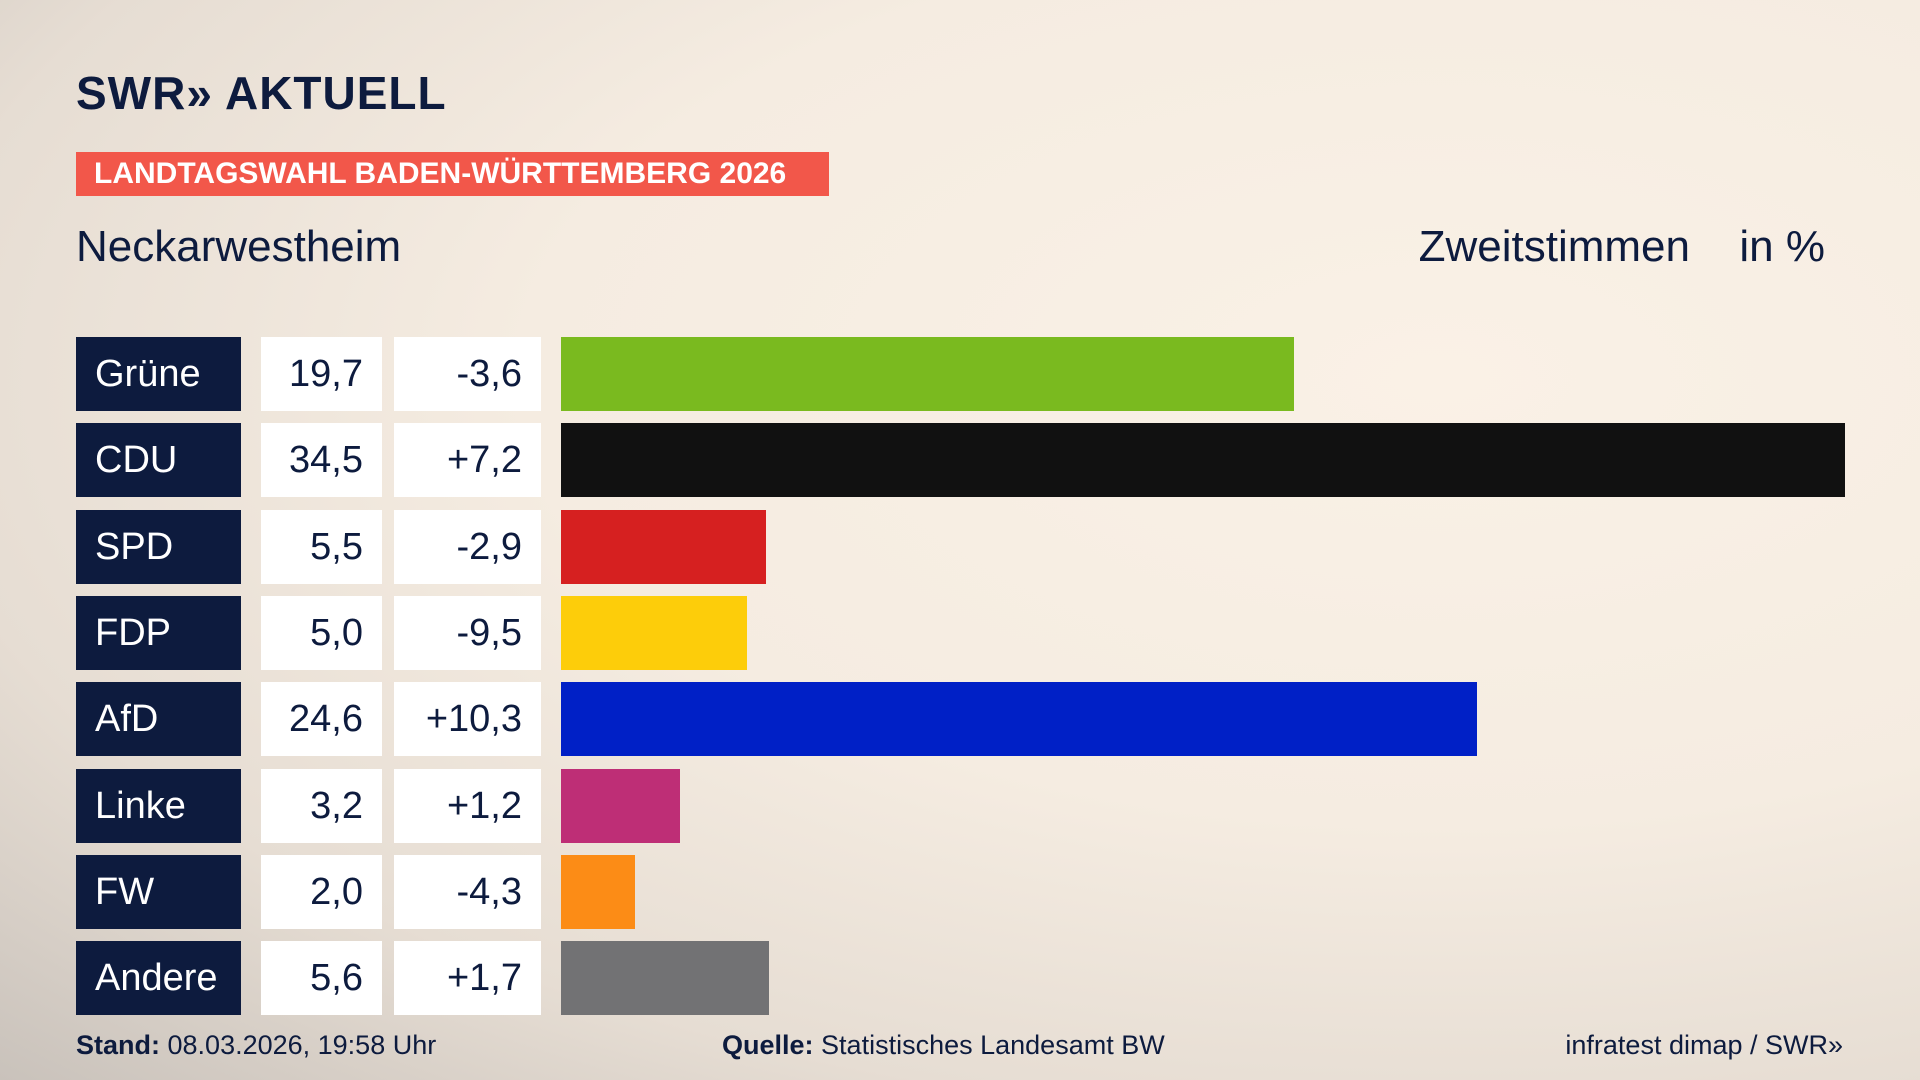 Image resolution: width=1920 pixels, height=1080 pixels. Describe the element at coordinates (321, 891) in the screenshot. I see `value-label: 2,0` at that location.